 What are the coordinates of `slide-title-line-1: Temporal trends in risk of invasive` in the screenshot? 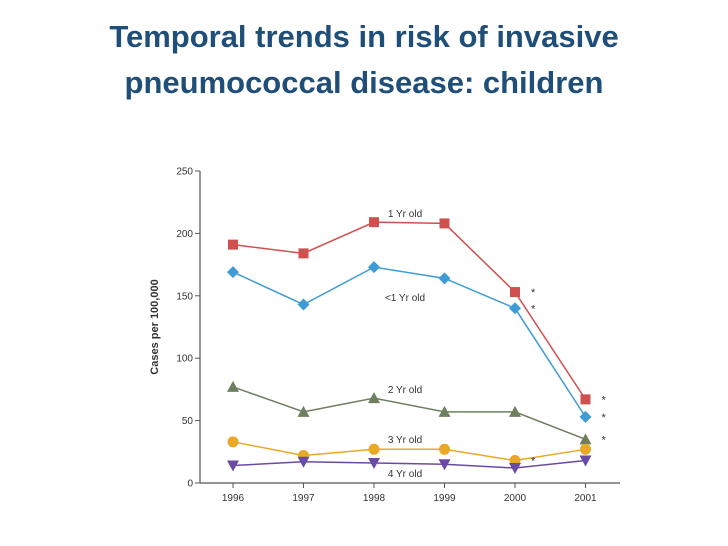 It's located at (364, 36).